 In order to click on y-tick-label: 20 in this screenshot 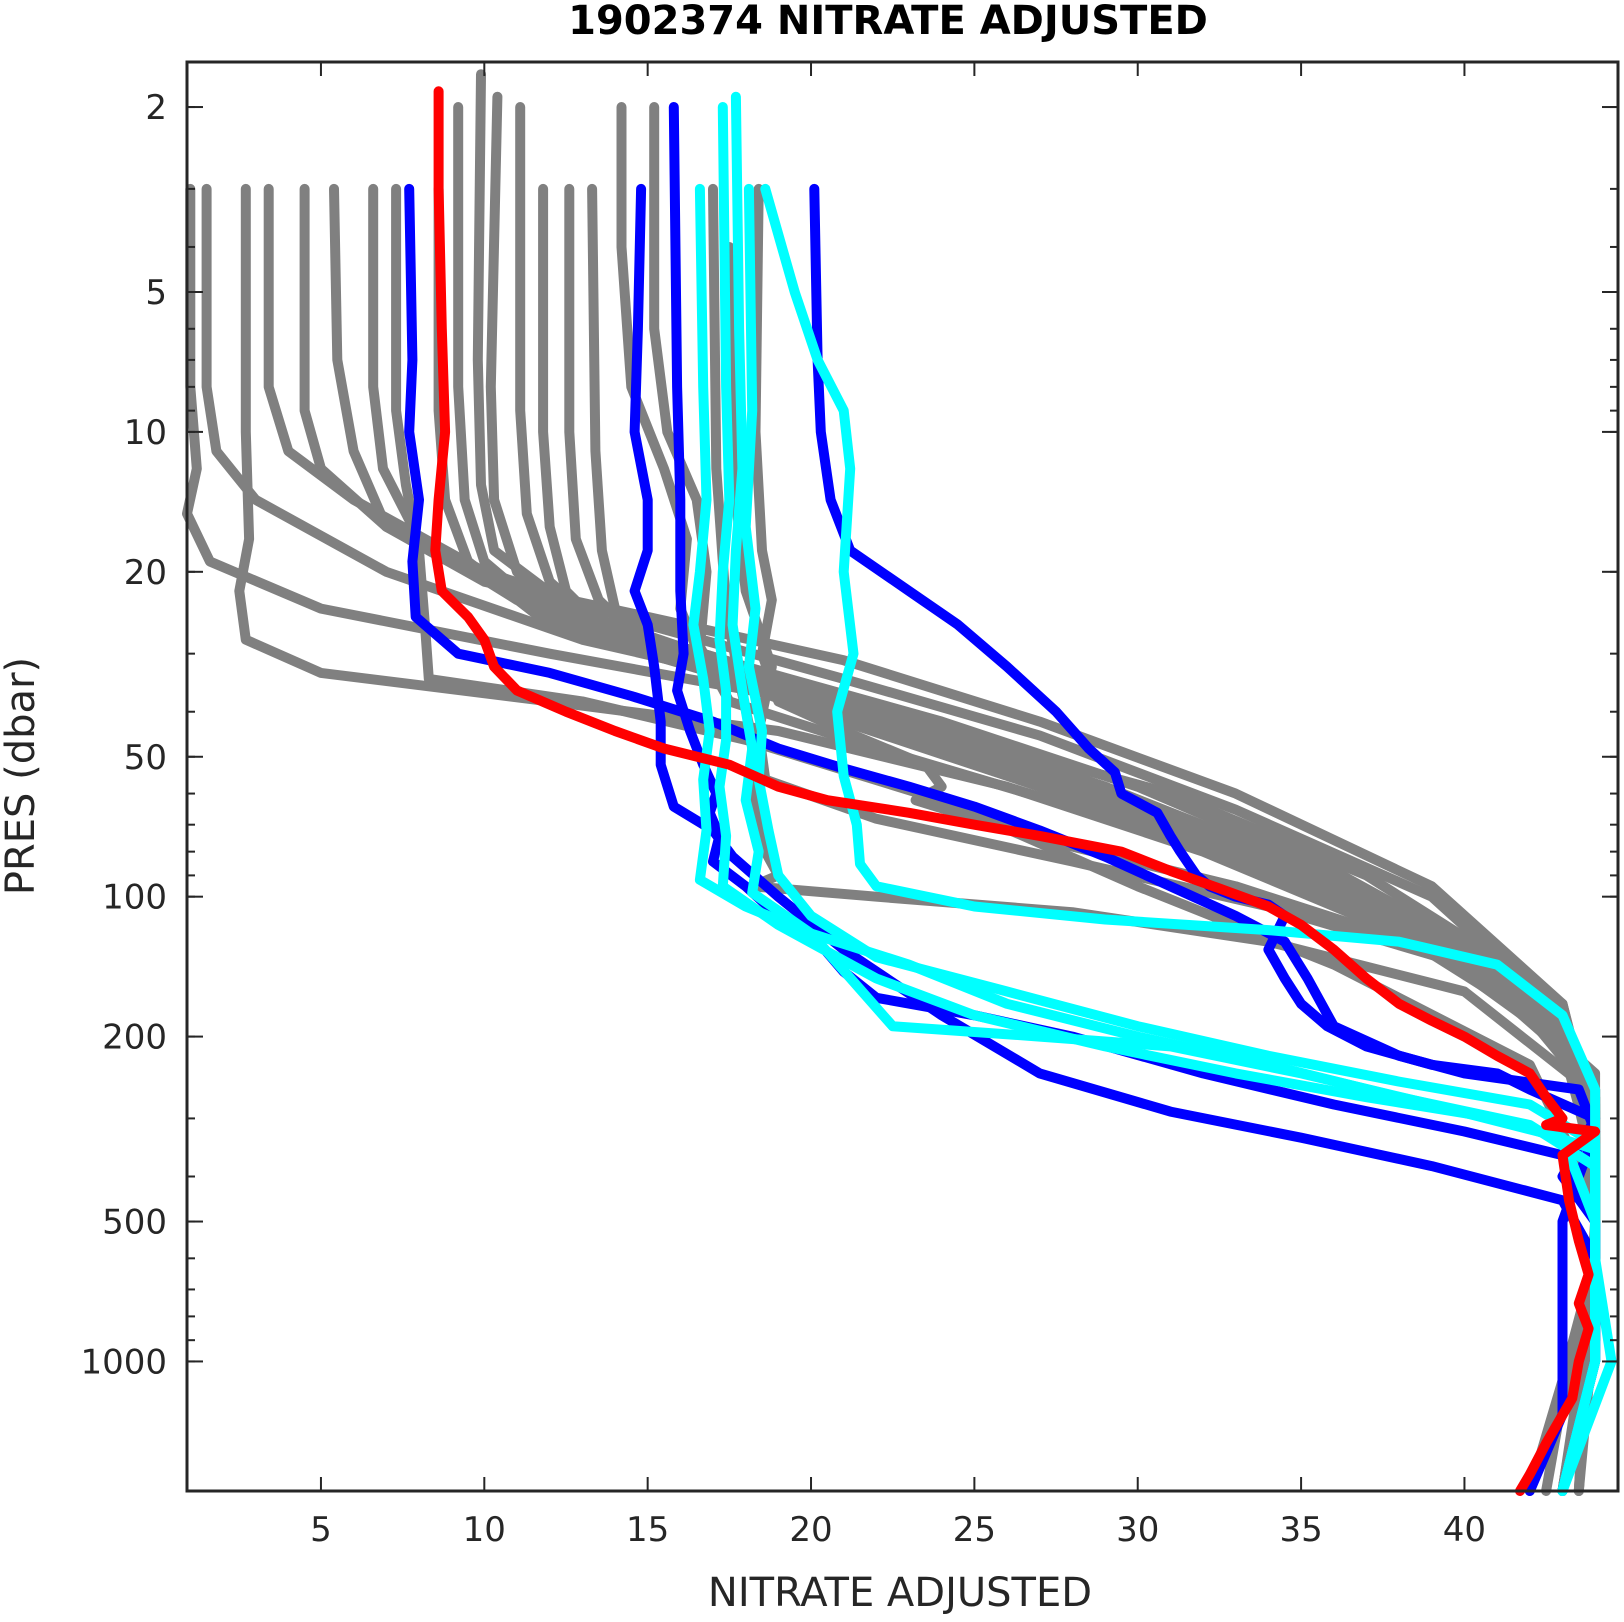, I will do `click(145, 573)`.